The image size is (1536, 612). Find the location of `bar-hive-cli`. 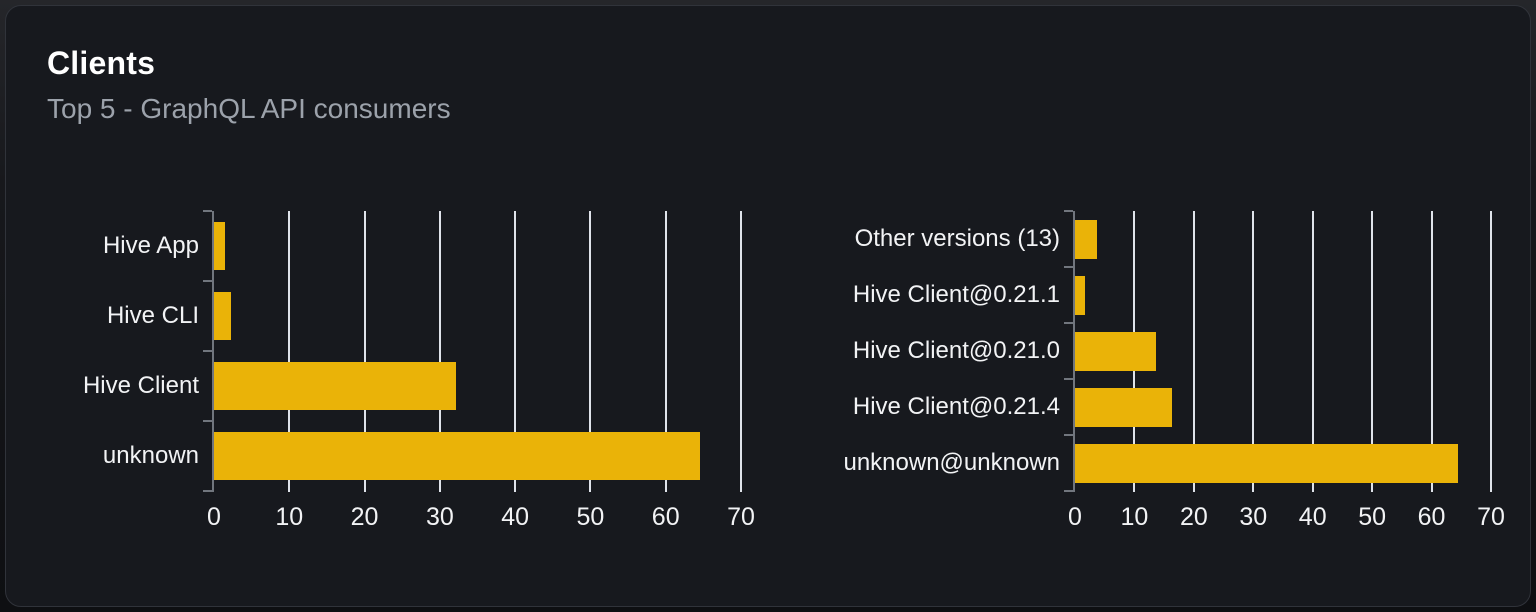

bar-hive-cli is located at coordinates (222, 316).